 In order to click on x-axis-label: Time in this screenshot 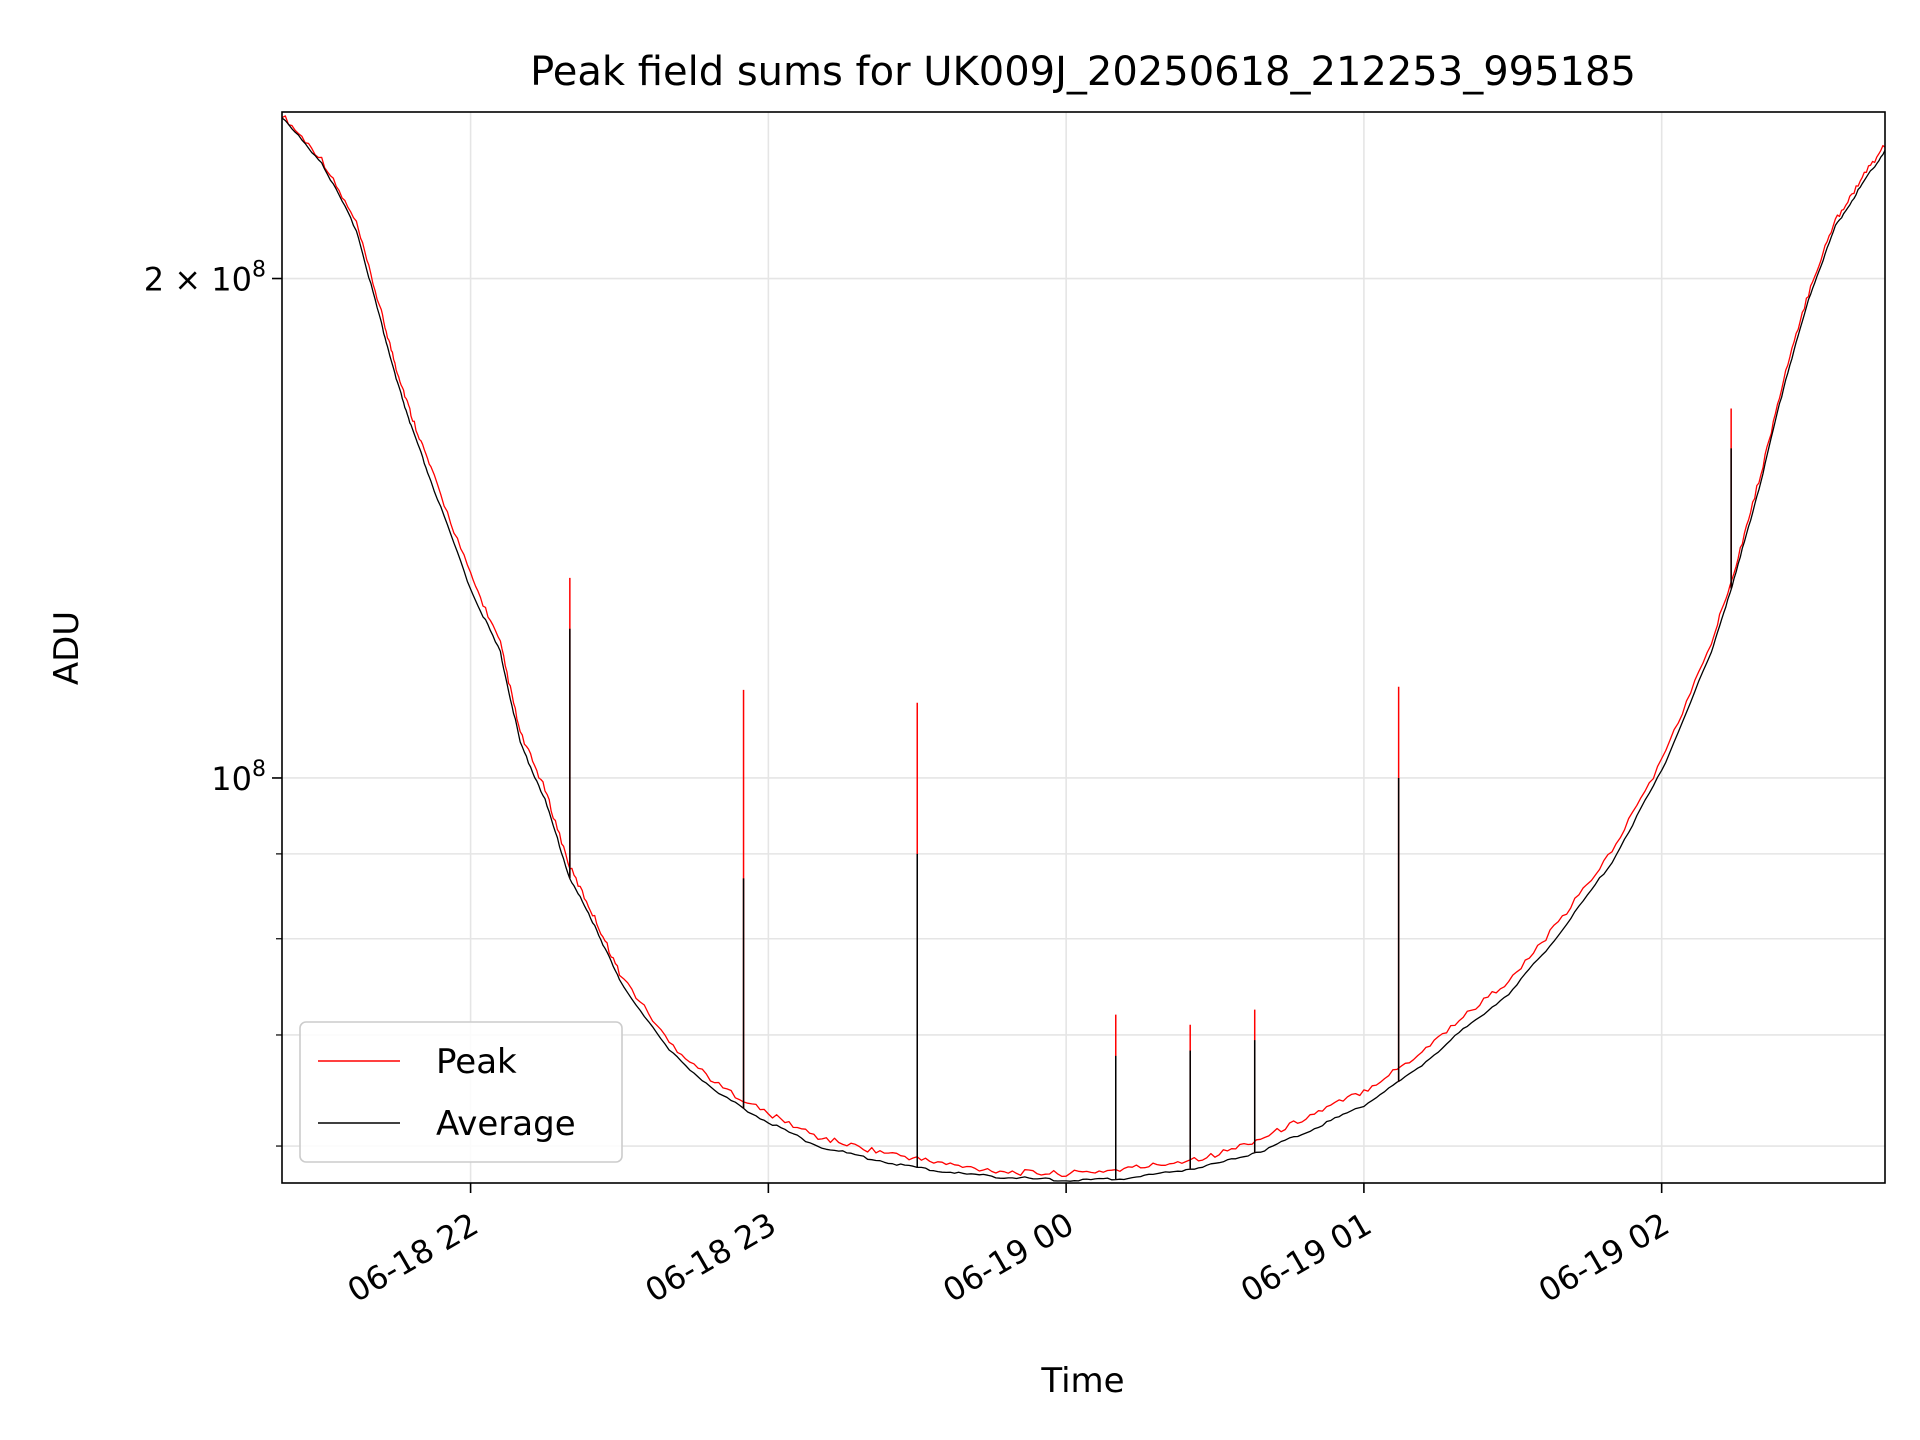, I will do `click(1082, 1381)`.